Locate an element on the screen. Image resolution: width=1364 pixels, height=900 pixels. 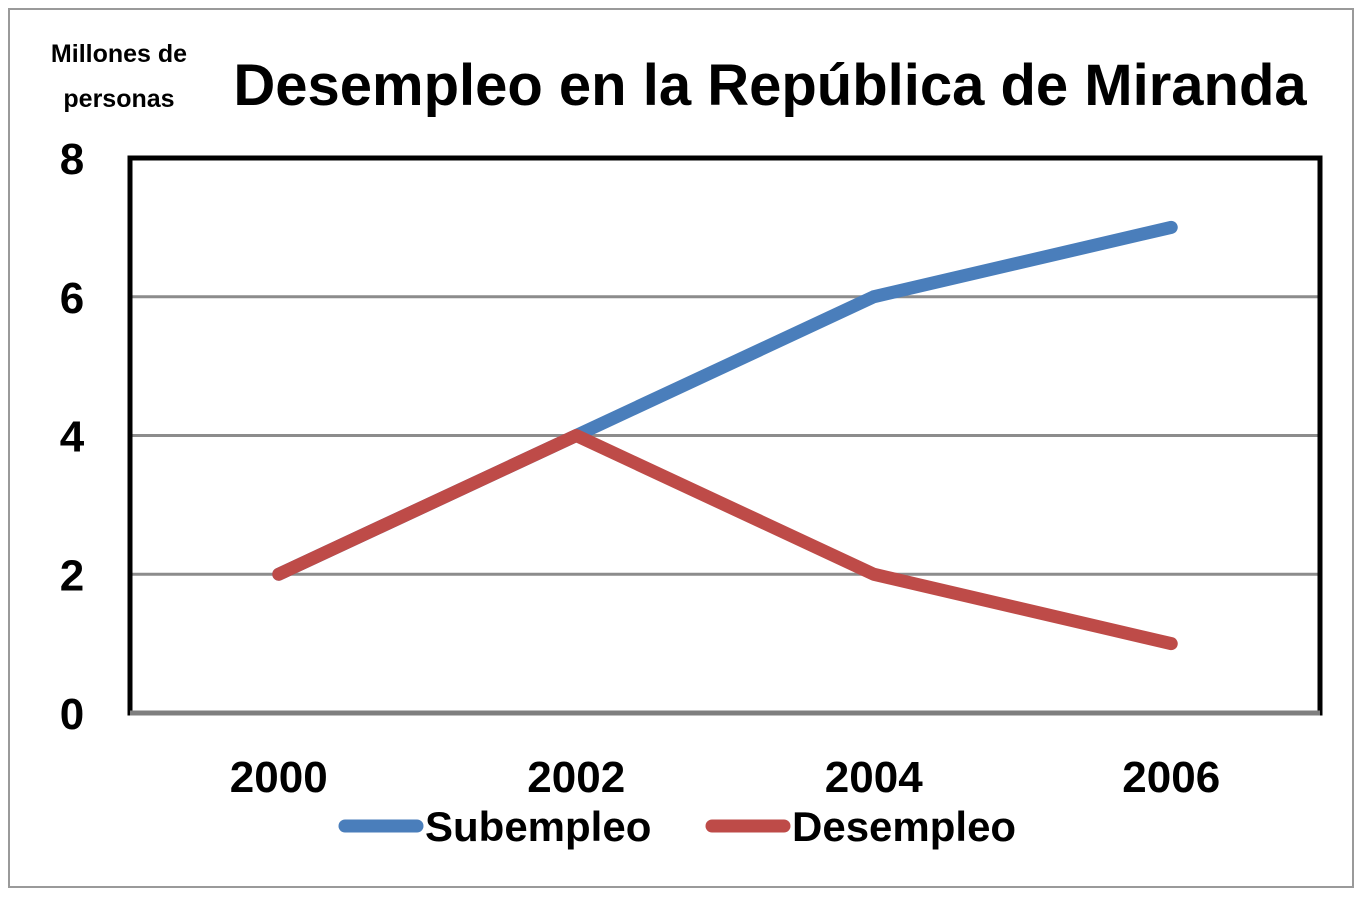
x-tick-label: 2000 is located at coordinates (279, 777).